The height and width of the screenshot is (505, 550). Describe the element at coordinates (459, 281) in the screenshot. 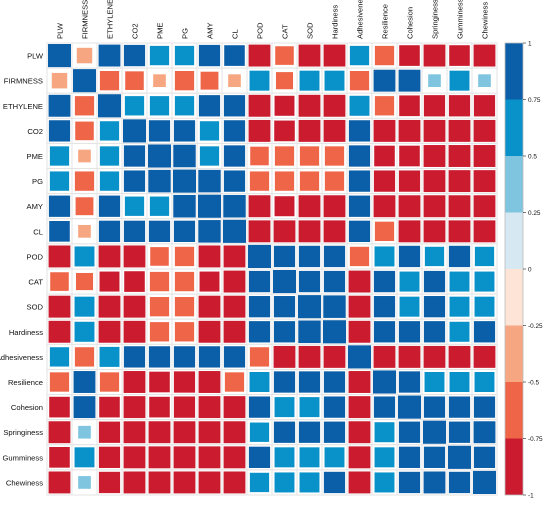

I see `heatmap-cell-CAT-Gumminess` at that location.